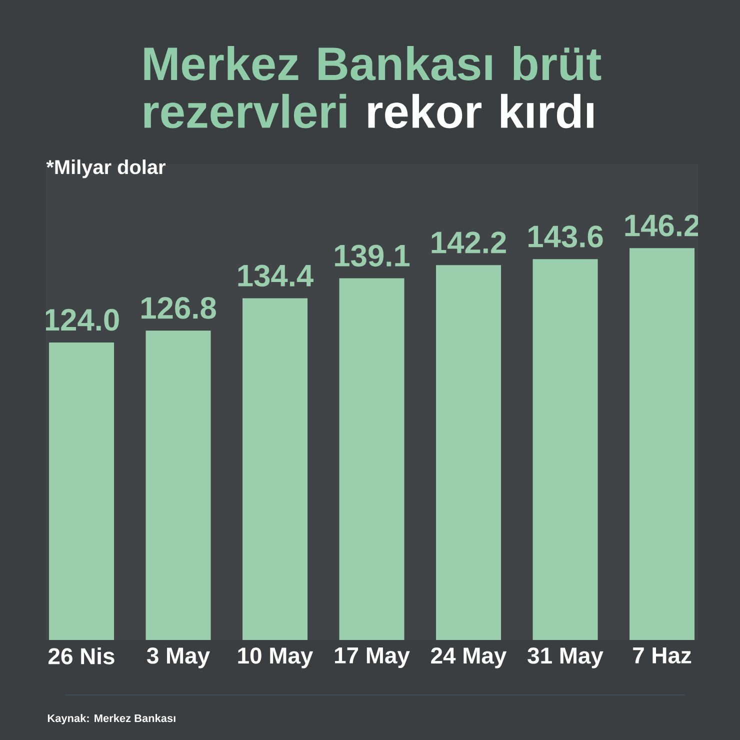 This screenshot has height=740, width=740. What do you see at coordinates (565, 237) in the screenshot?
I see `data-label: 143.6` at bounding box center [565, 237].